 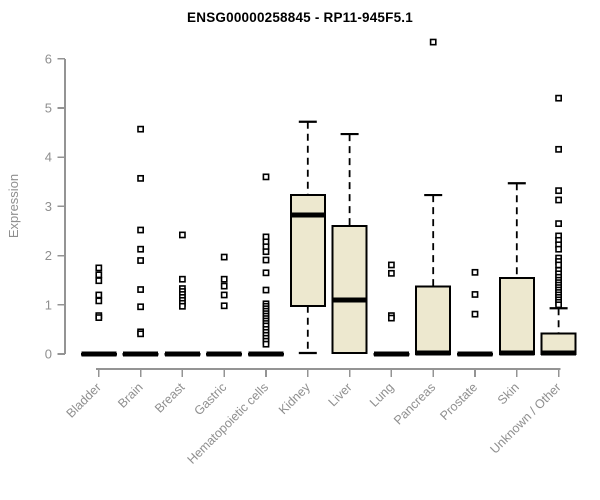 What do you see at coordinates (228, 423) in the screenshot?
I see `x-tick-label: Hematopoietic cells` at bounding box center [228, 423].